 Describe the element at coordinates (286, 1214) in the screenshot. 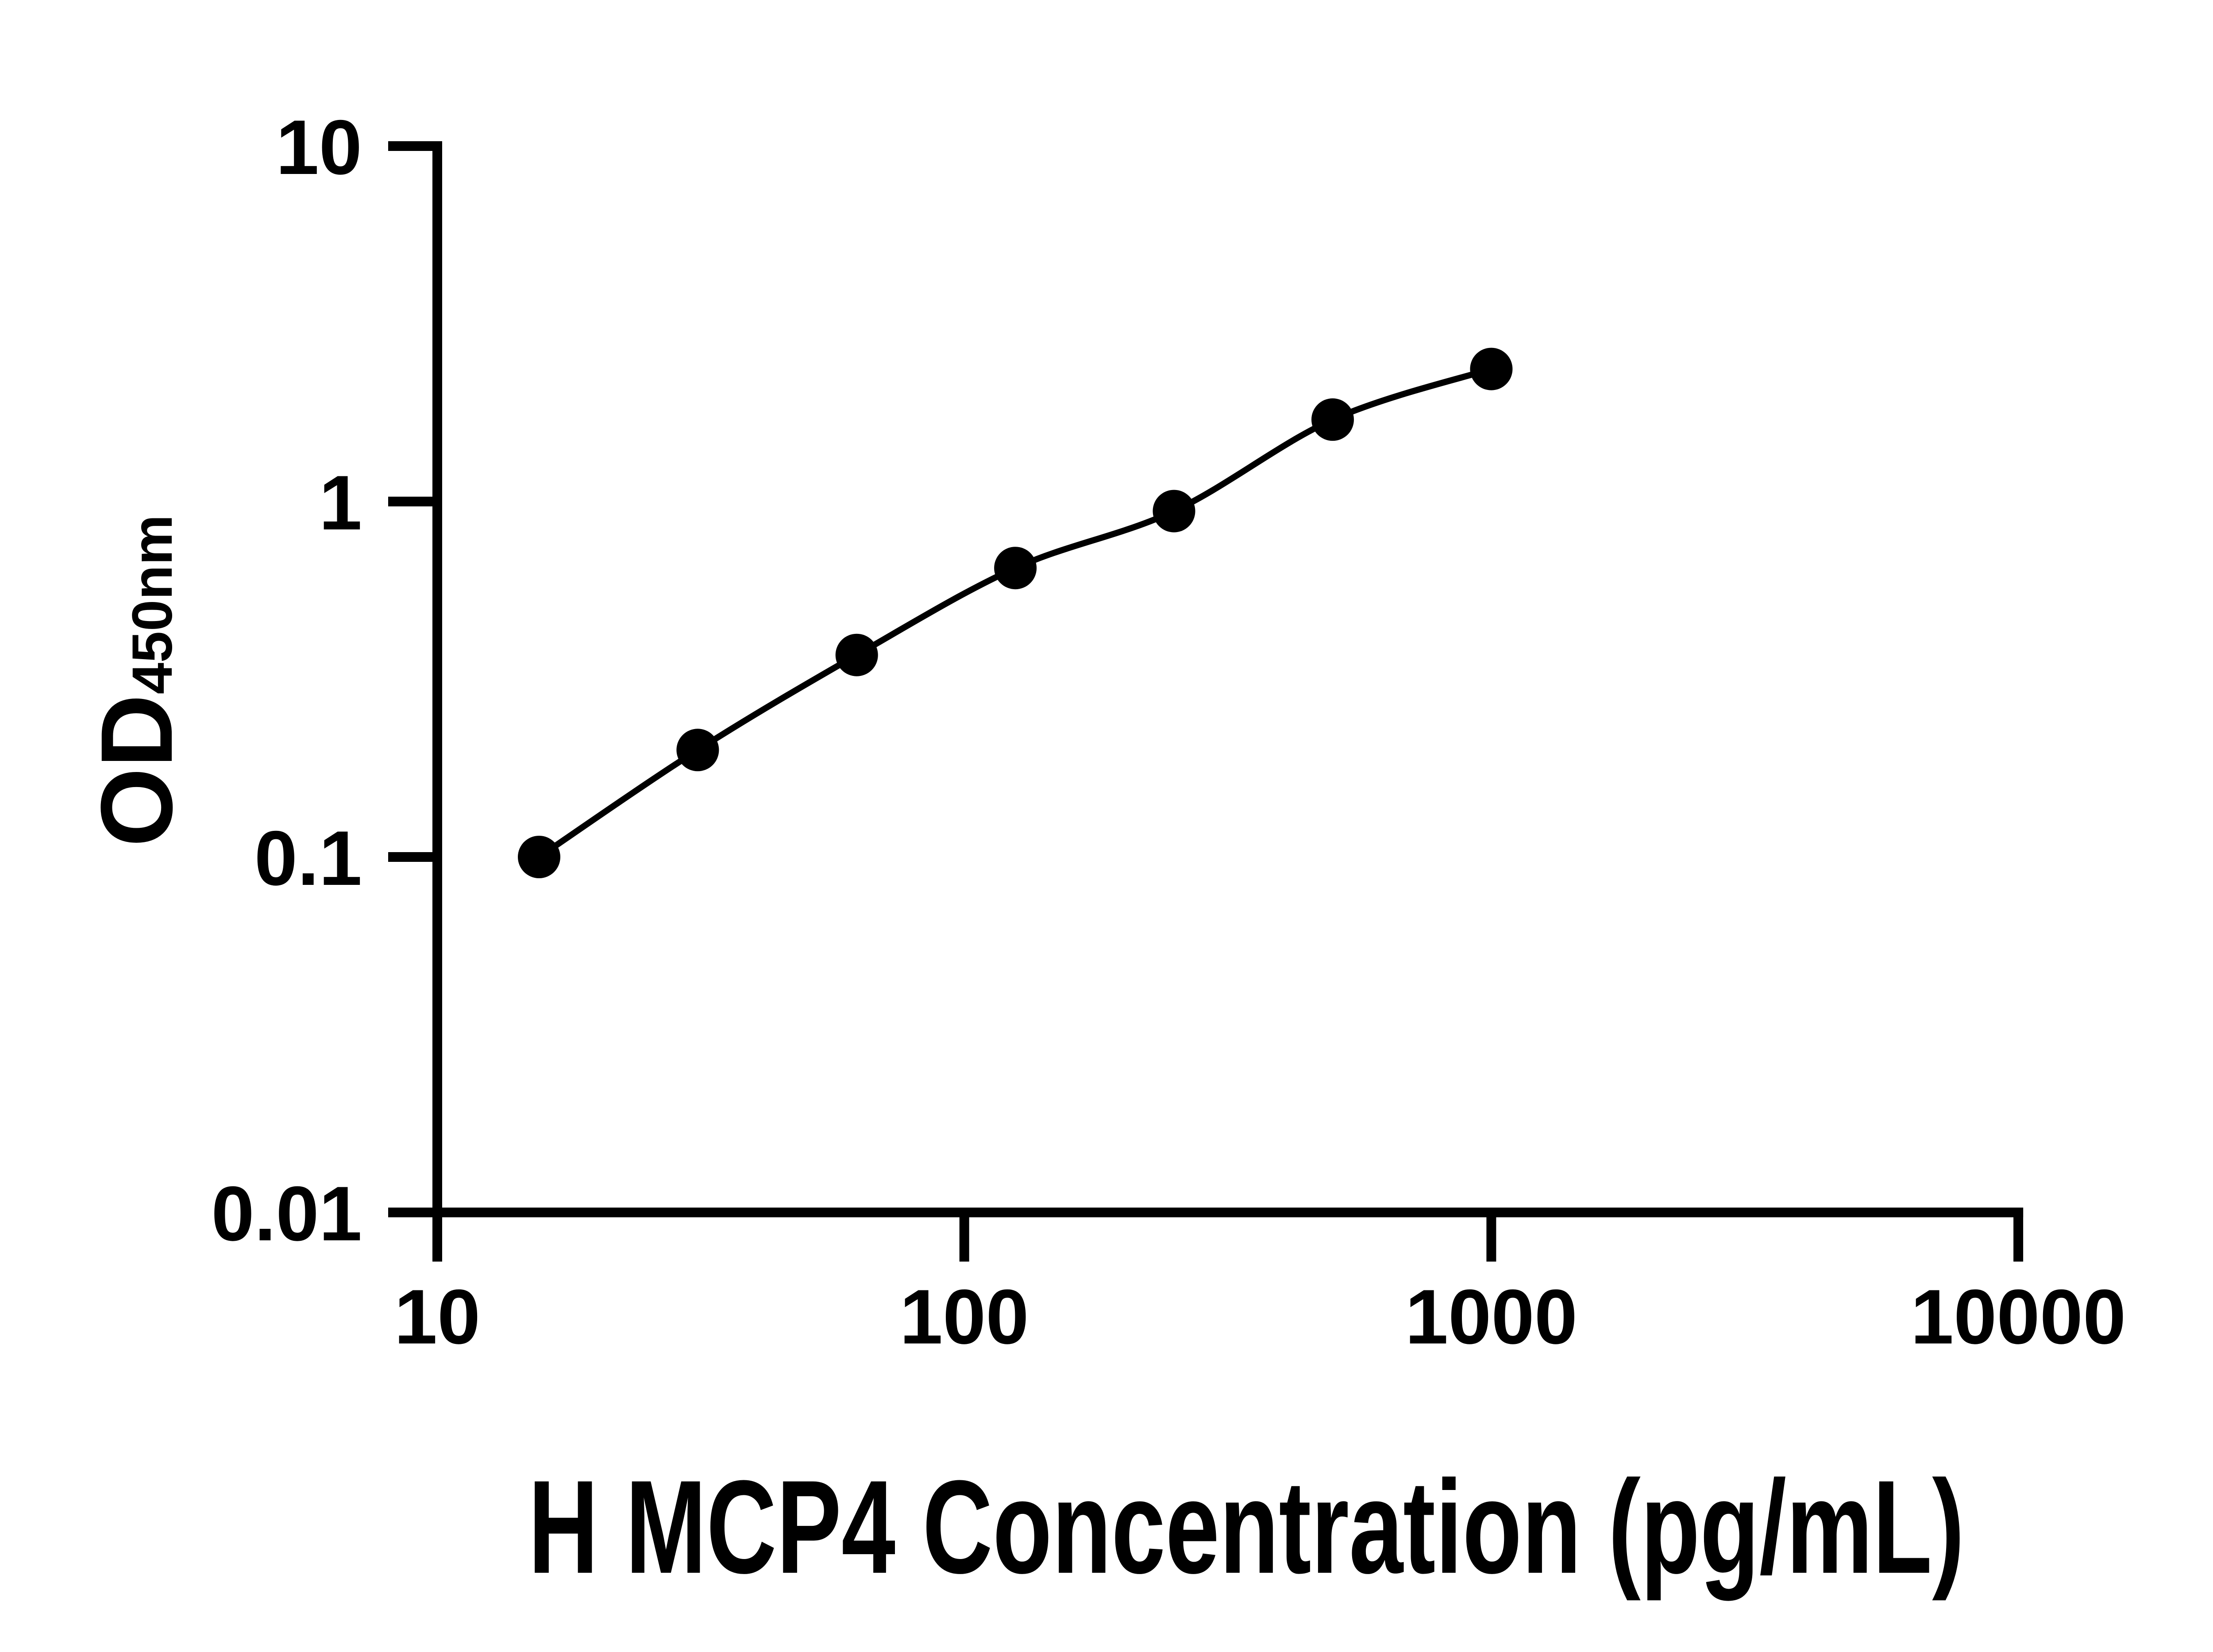

I see `y-axis-tick-label: 0.01` at that location.